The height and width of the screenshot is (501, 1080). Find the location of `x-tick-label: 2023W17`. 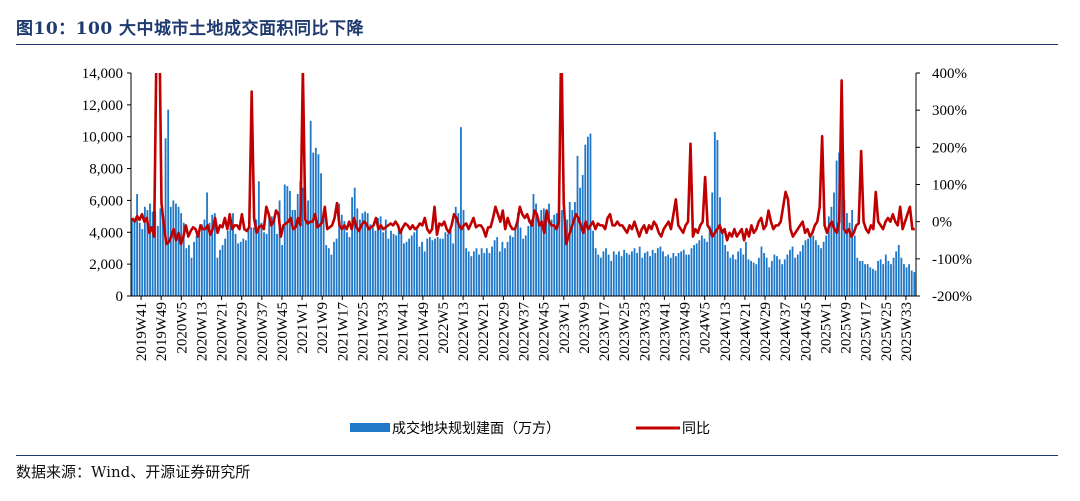

x-tick-label: 2023W17 is located at coordinates (605, 332).